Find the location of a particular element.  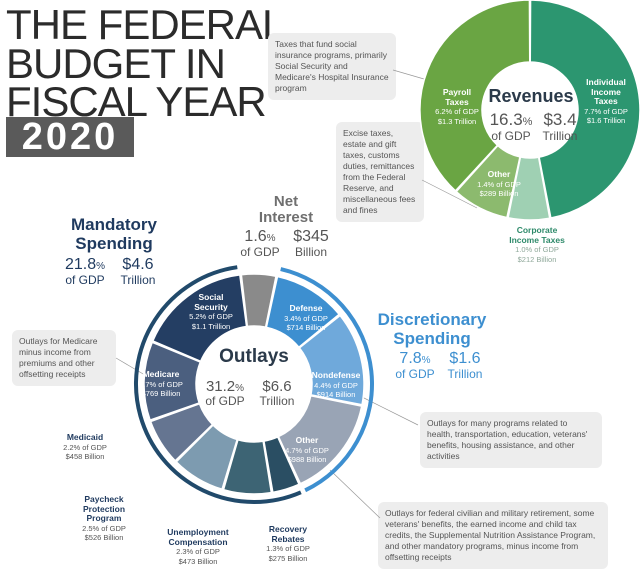

mandatory-arc is located at coordinates (218, 384).